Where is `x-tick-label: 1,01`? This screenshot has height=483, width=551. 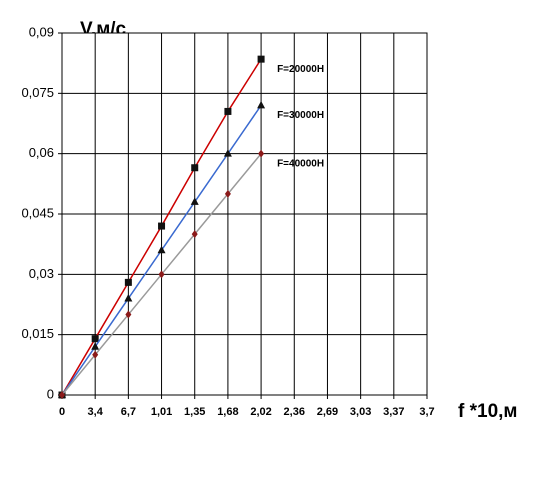 x-tick-label: 1,01 is located at coordinates (161, 412).